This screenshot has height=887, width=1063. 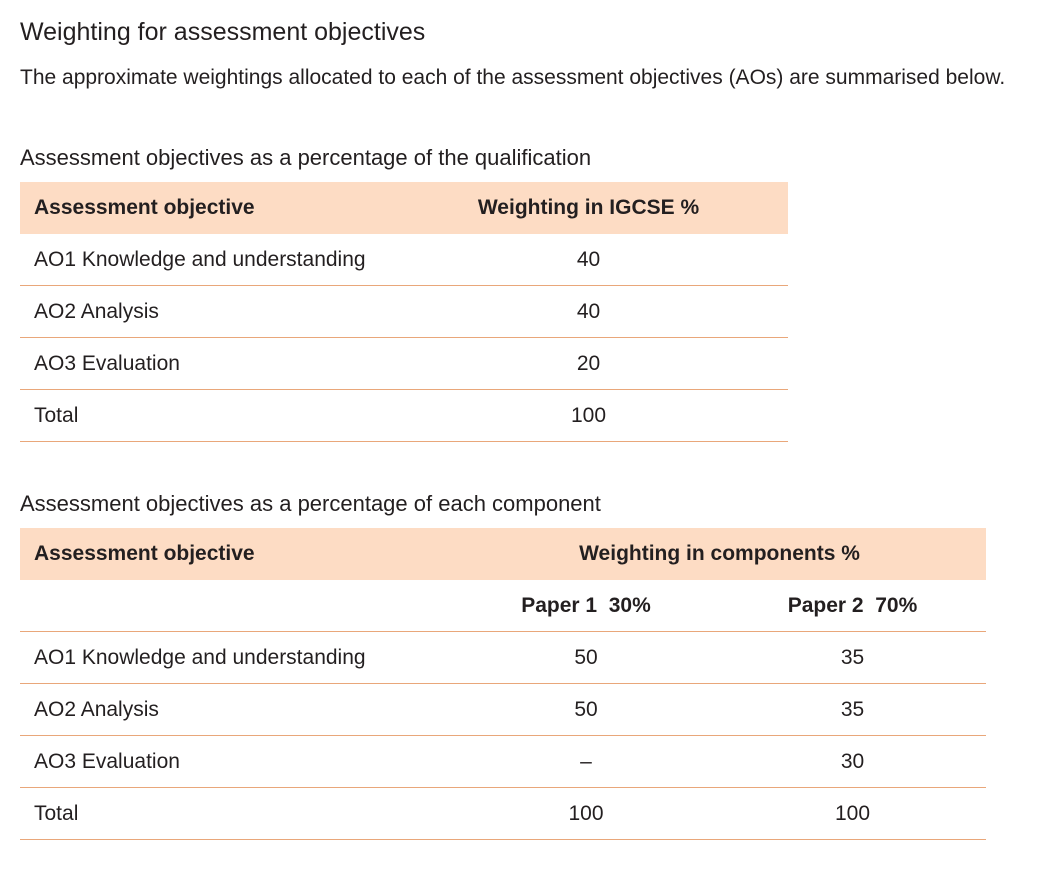 I want to click on table-row: AO2 Analysis 50 35, so click(x=503, y=709).